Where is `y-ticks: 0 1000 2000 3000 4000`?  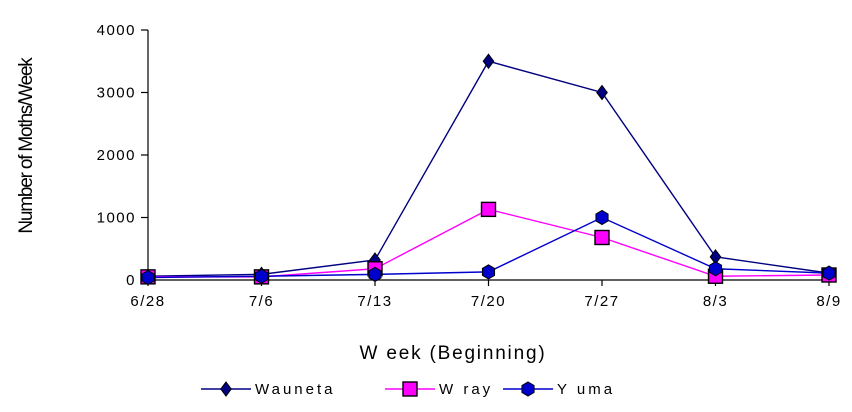
y-ticks: 0 1000 2000 3000 4000 is located at coordinates (122, 155).